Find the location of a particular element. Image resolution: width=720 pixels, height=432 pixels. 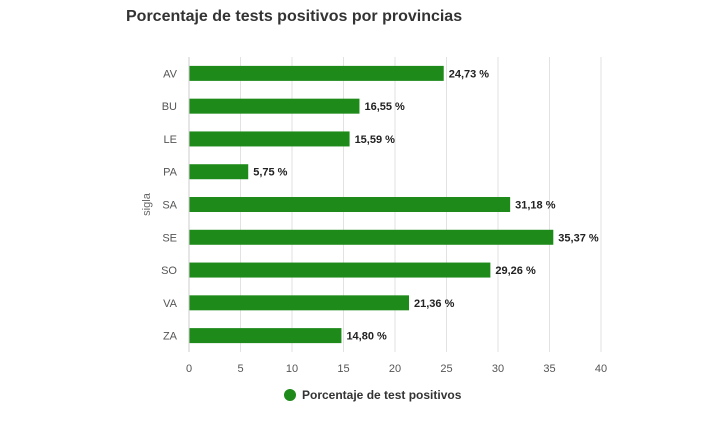

x-tick-label: 10 is located at coordinates (292, 369).